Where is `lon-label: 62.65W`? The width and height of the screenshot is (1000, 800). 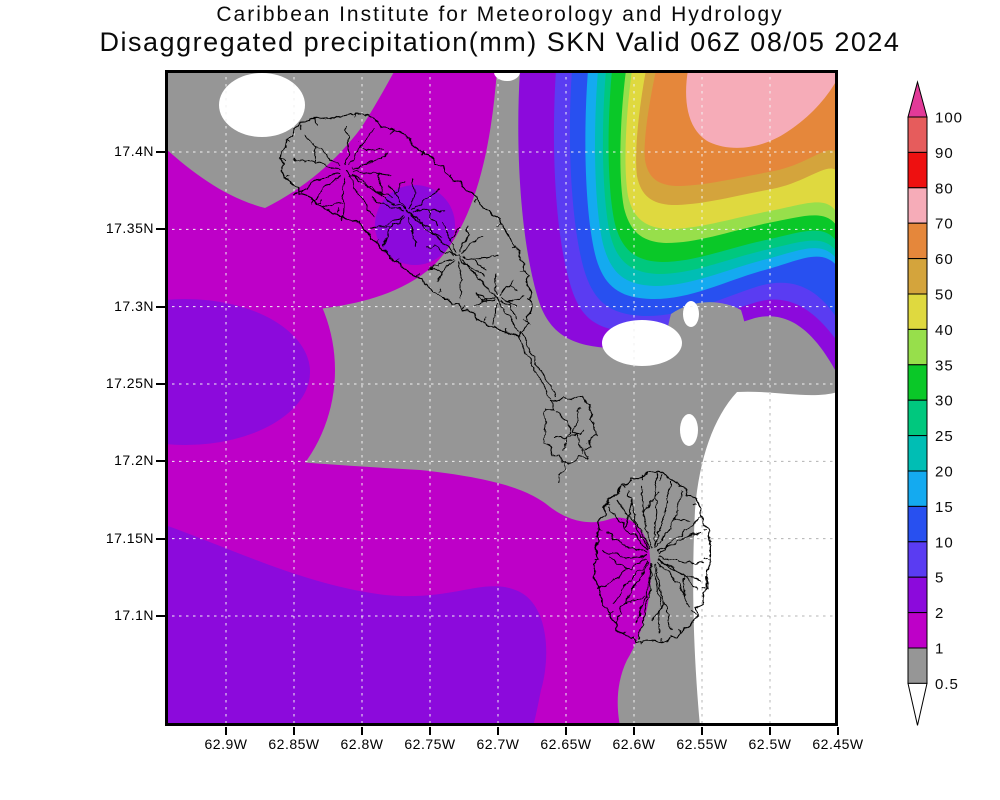 lon-label: 62.65W is located at coordinates (566, 744).